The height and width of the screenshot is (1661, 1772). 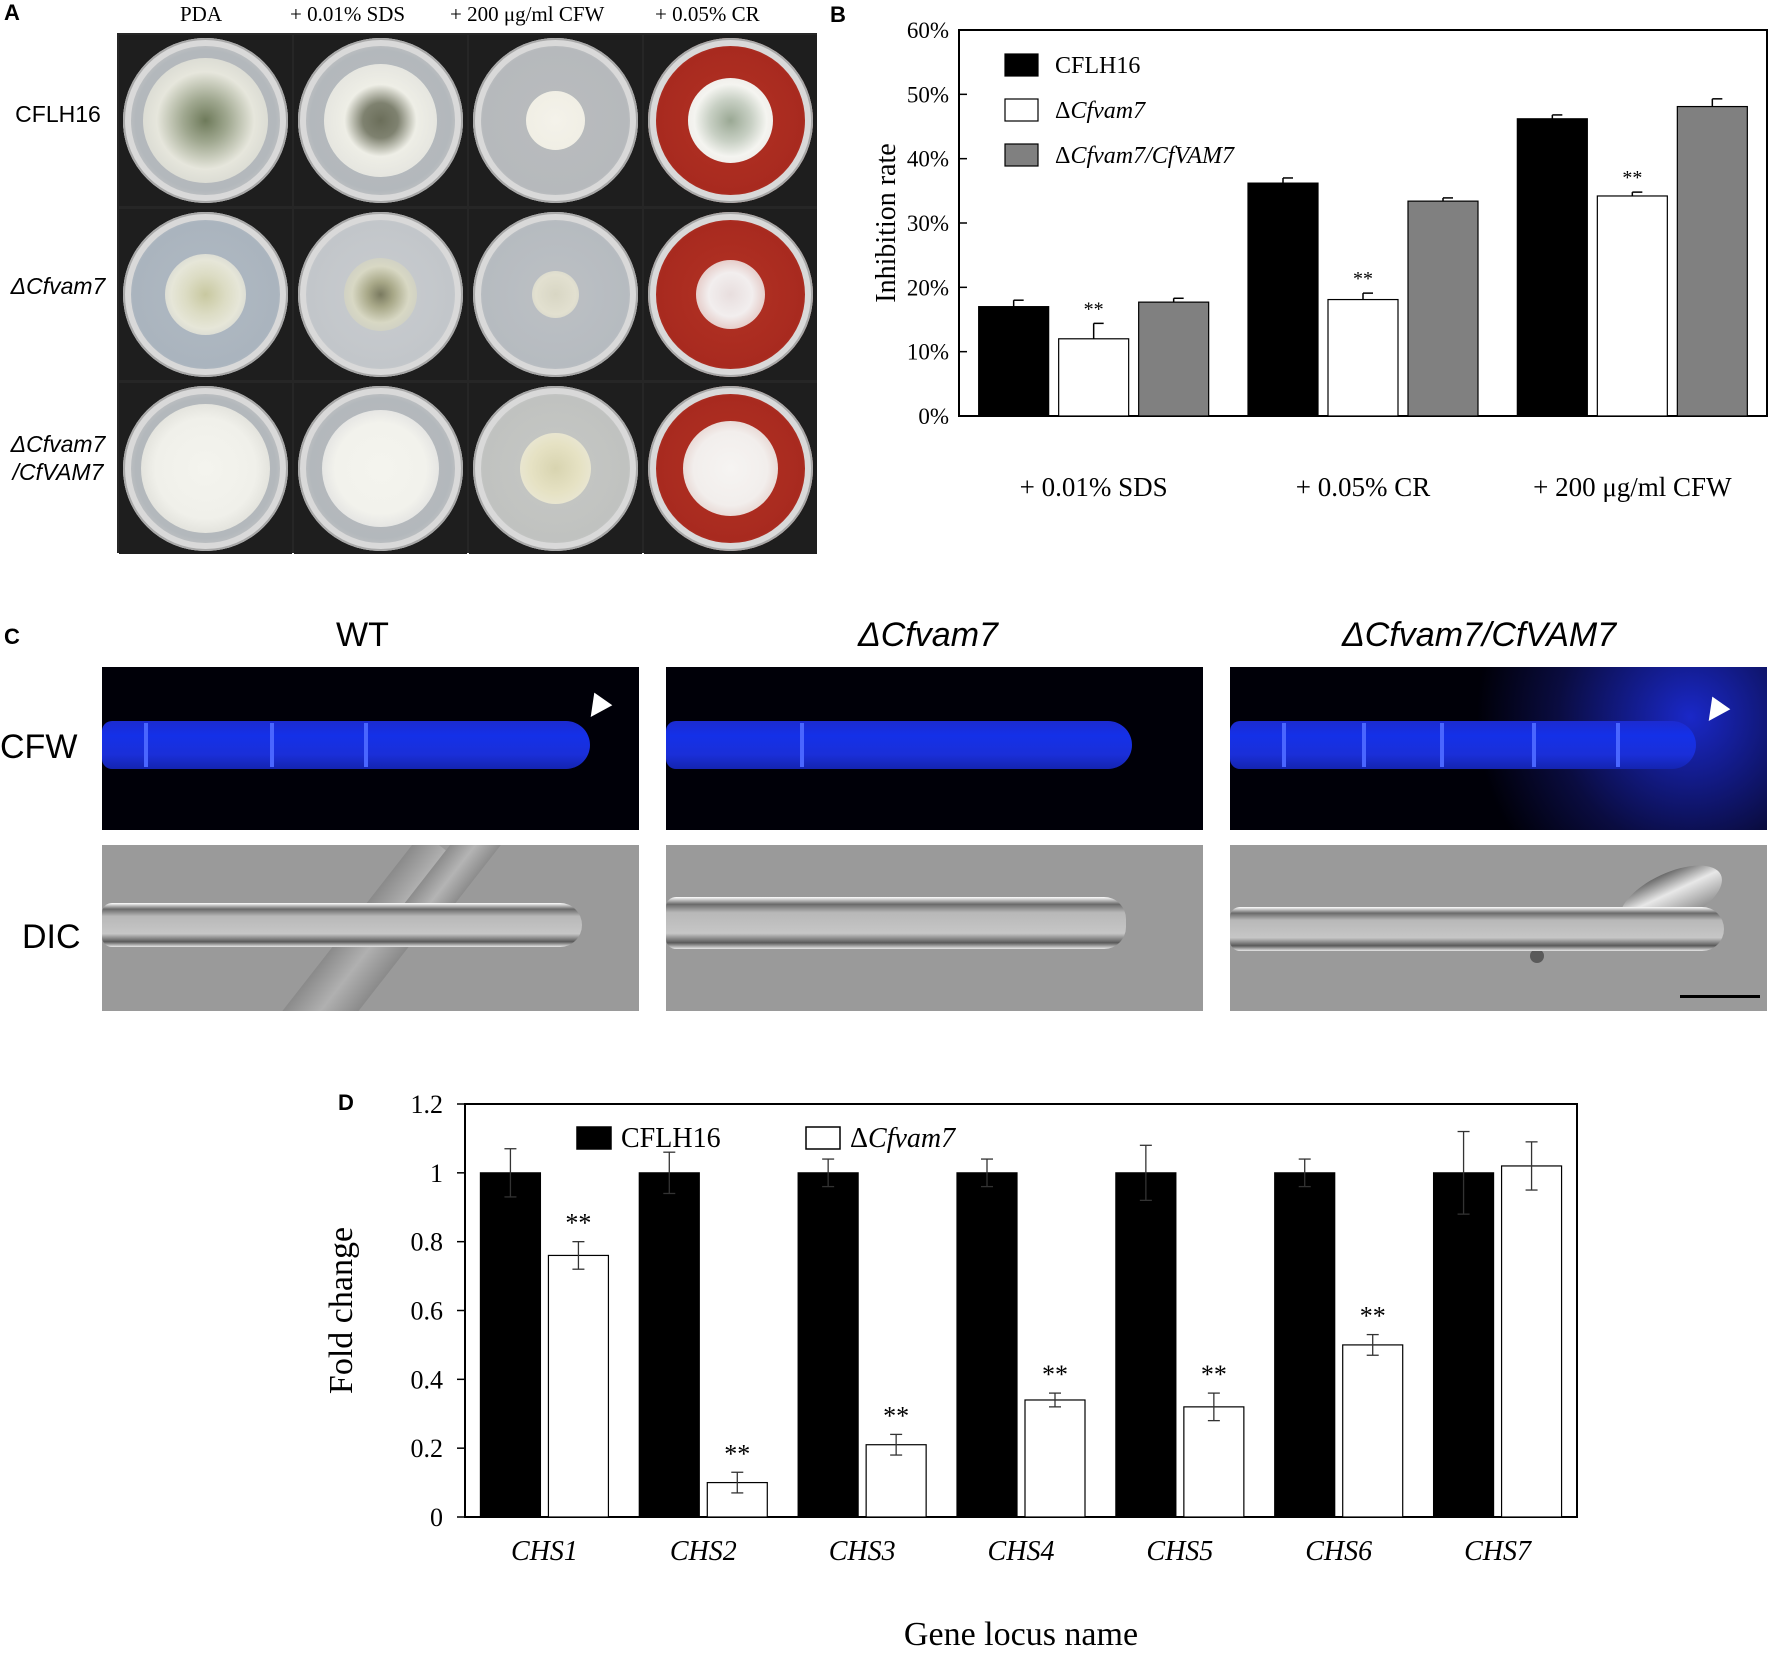 I want to click on panel-c-letter: C, so click(x=12, y=636).